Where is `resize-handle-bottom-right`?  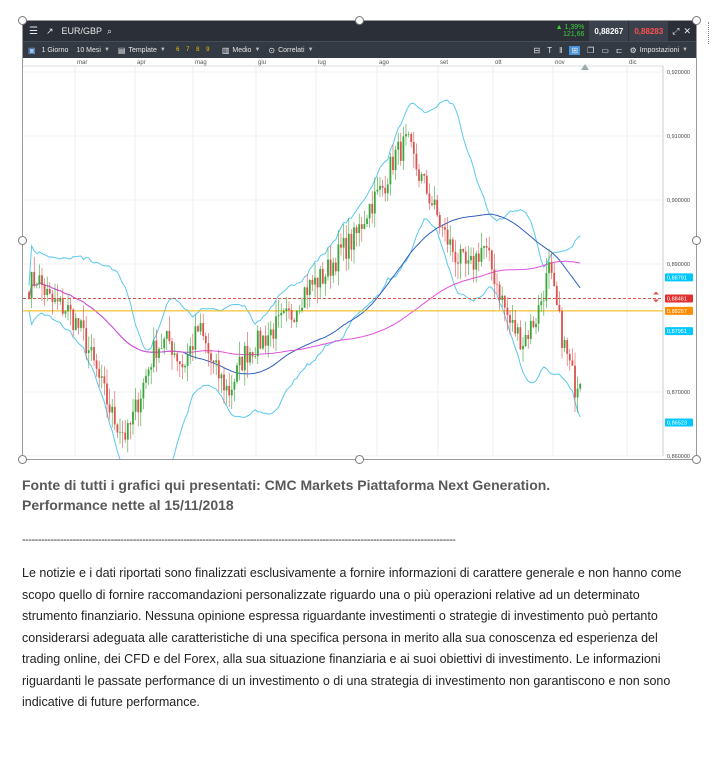
resize-handle-bottom-right is located at coordinates (696, 459).